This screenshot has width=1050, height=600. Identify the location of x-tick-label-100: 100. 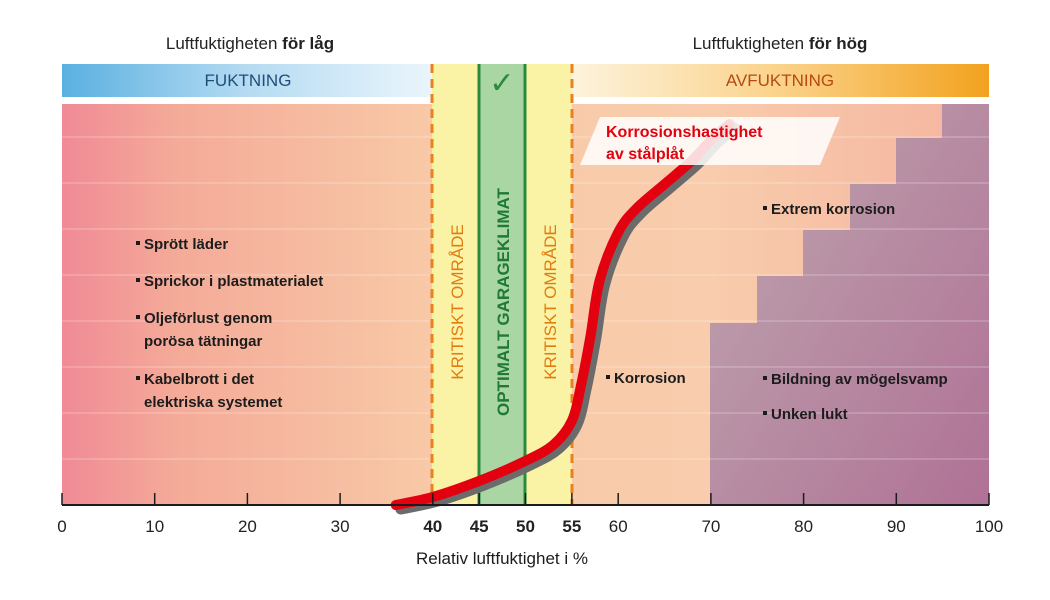
(989, 526).